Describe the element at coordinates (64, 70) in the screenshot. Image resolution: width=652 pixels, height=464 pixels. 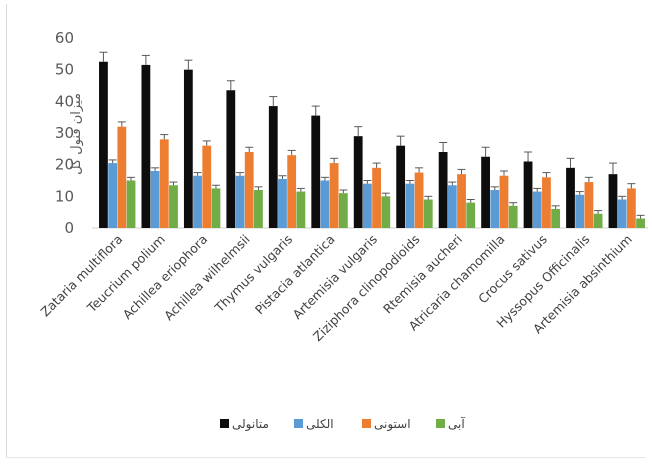
I see `y-tick-label: 50` at that location.